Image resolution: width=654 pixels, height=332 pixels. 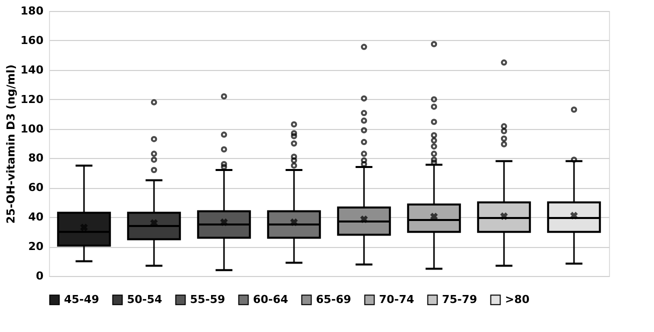 What do you see at coordinates (82, 299) in the screenshot?
I see `legend-label: 45-49` at bounding box center [82, 299].